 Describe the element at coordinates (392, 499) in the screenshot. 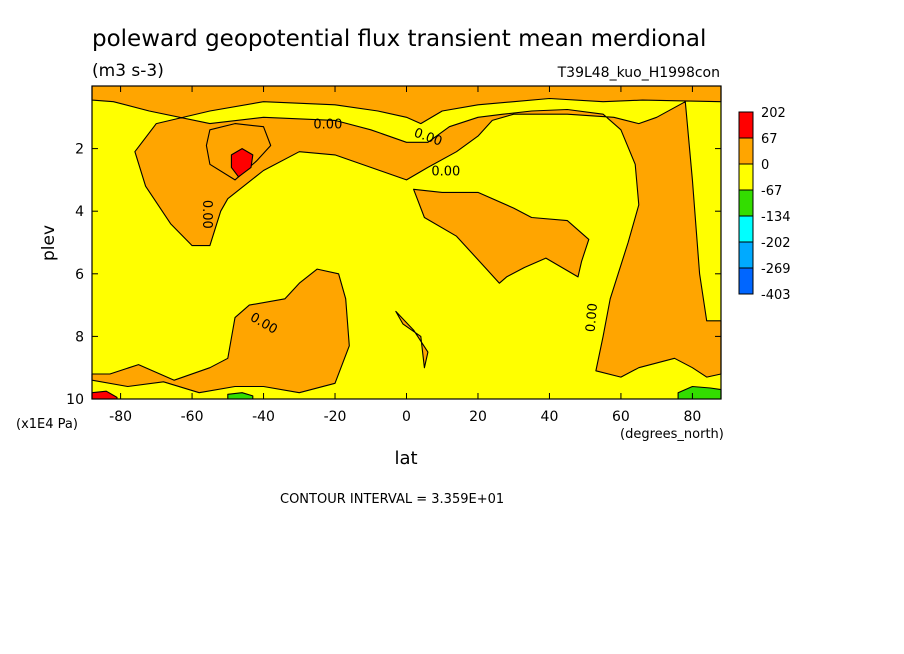

I see `contour-interval: CONTOUR INTERVAL = 3.359E+01` at that location.